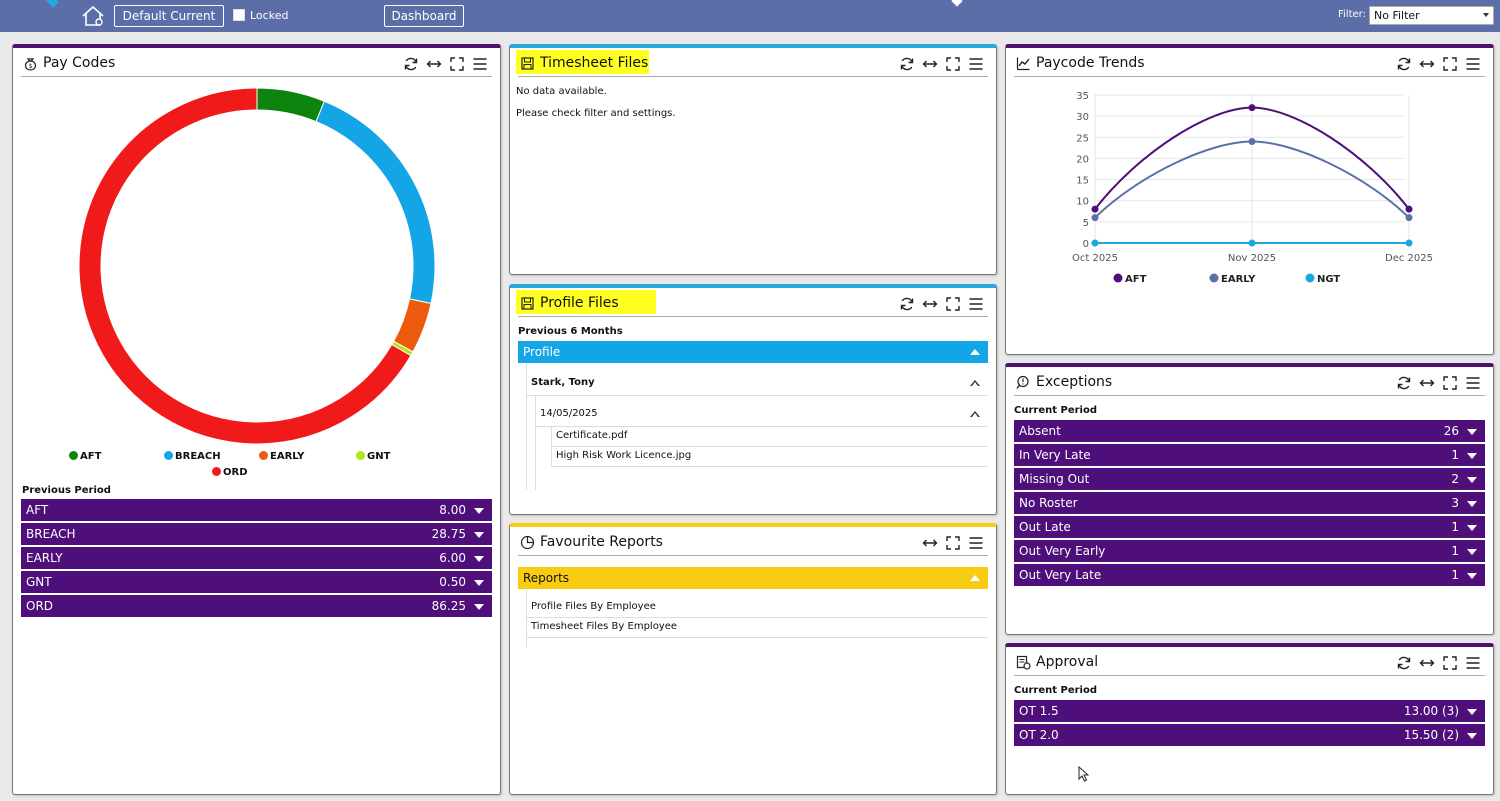 The width and height of the screenshot is (1500, 801). Describe the element at coordinates (93, 16) in the screenshot. I see `home-icon` at that location.